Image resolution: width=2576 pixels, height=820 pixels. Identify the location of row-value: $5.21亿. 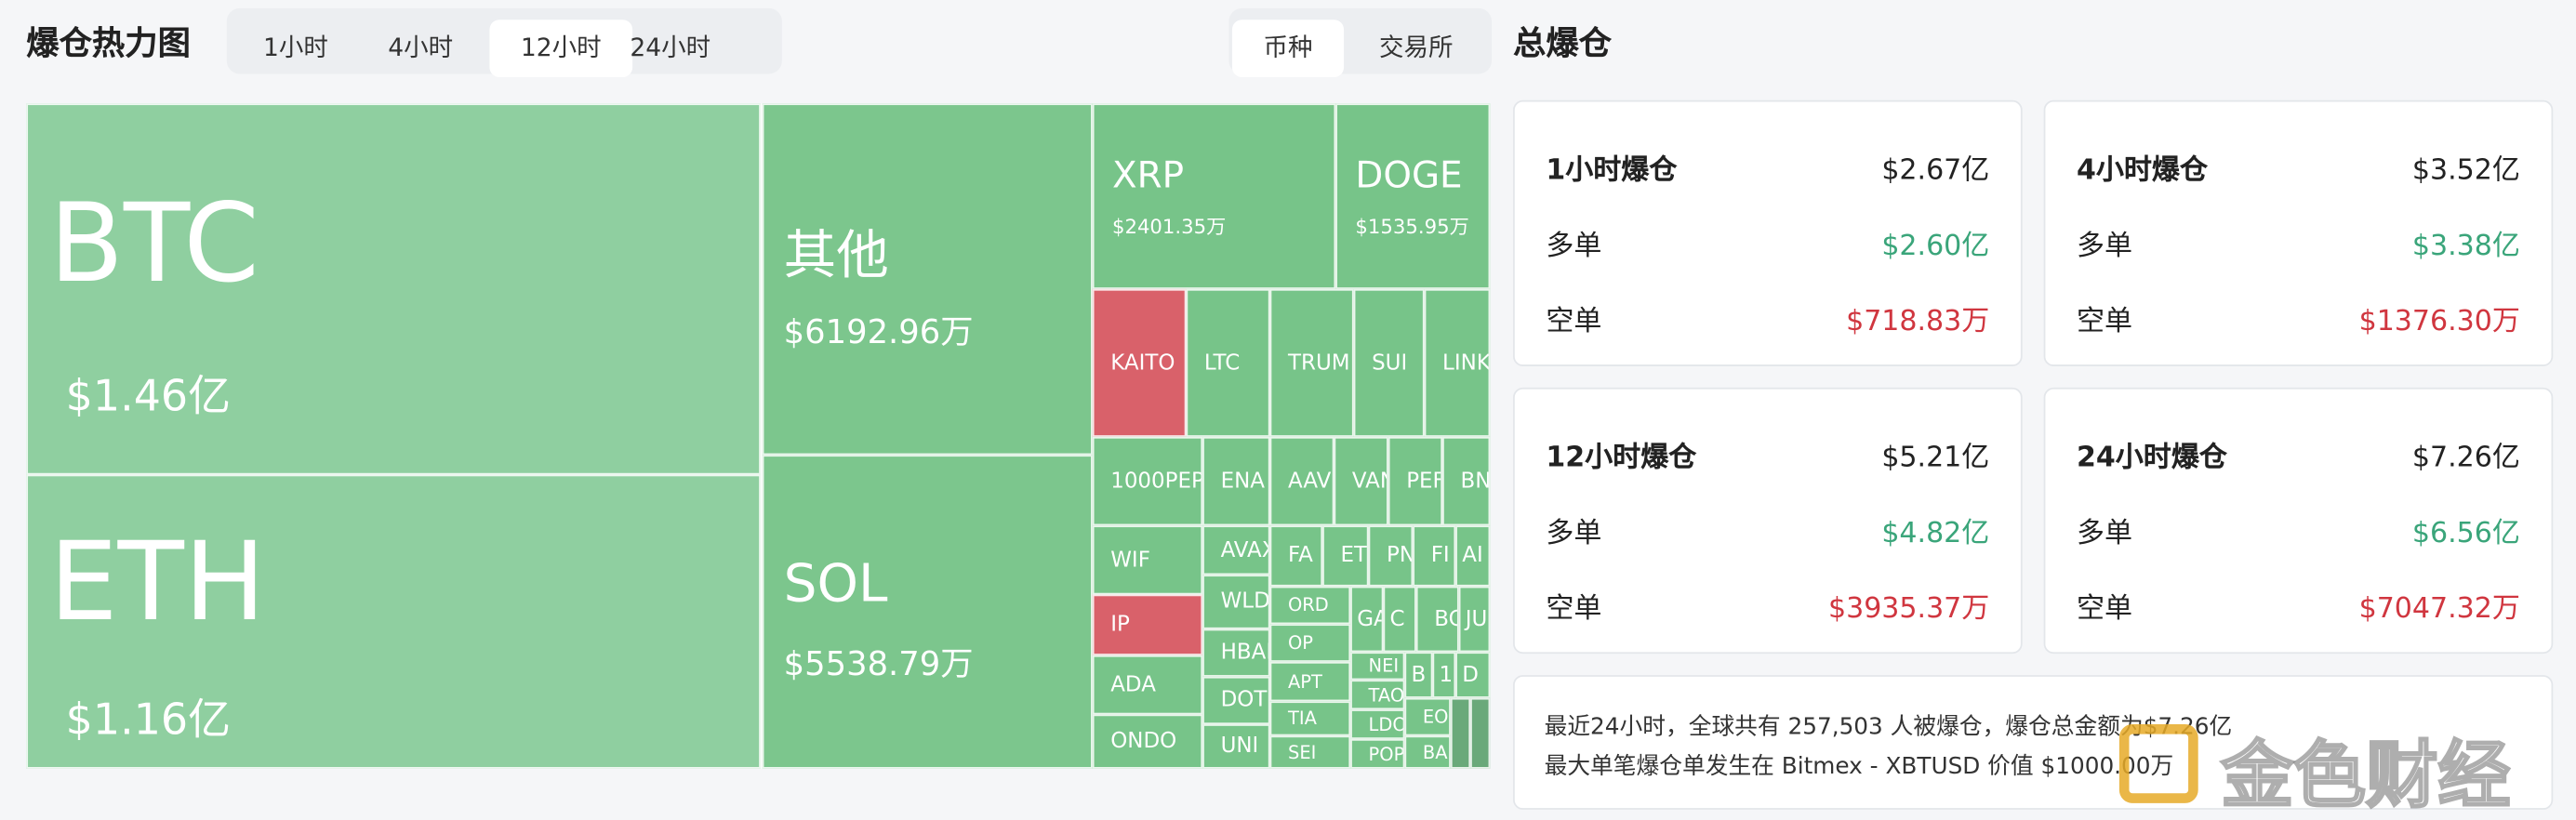
(1935, 458).